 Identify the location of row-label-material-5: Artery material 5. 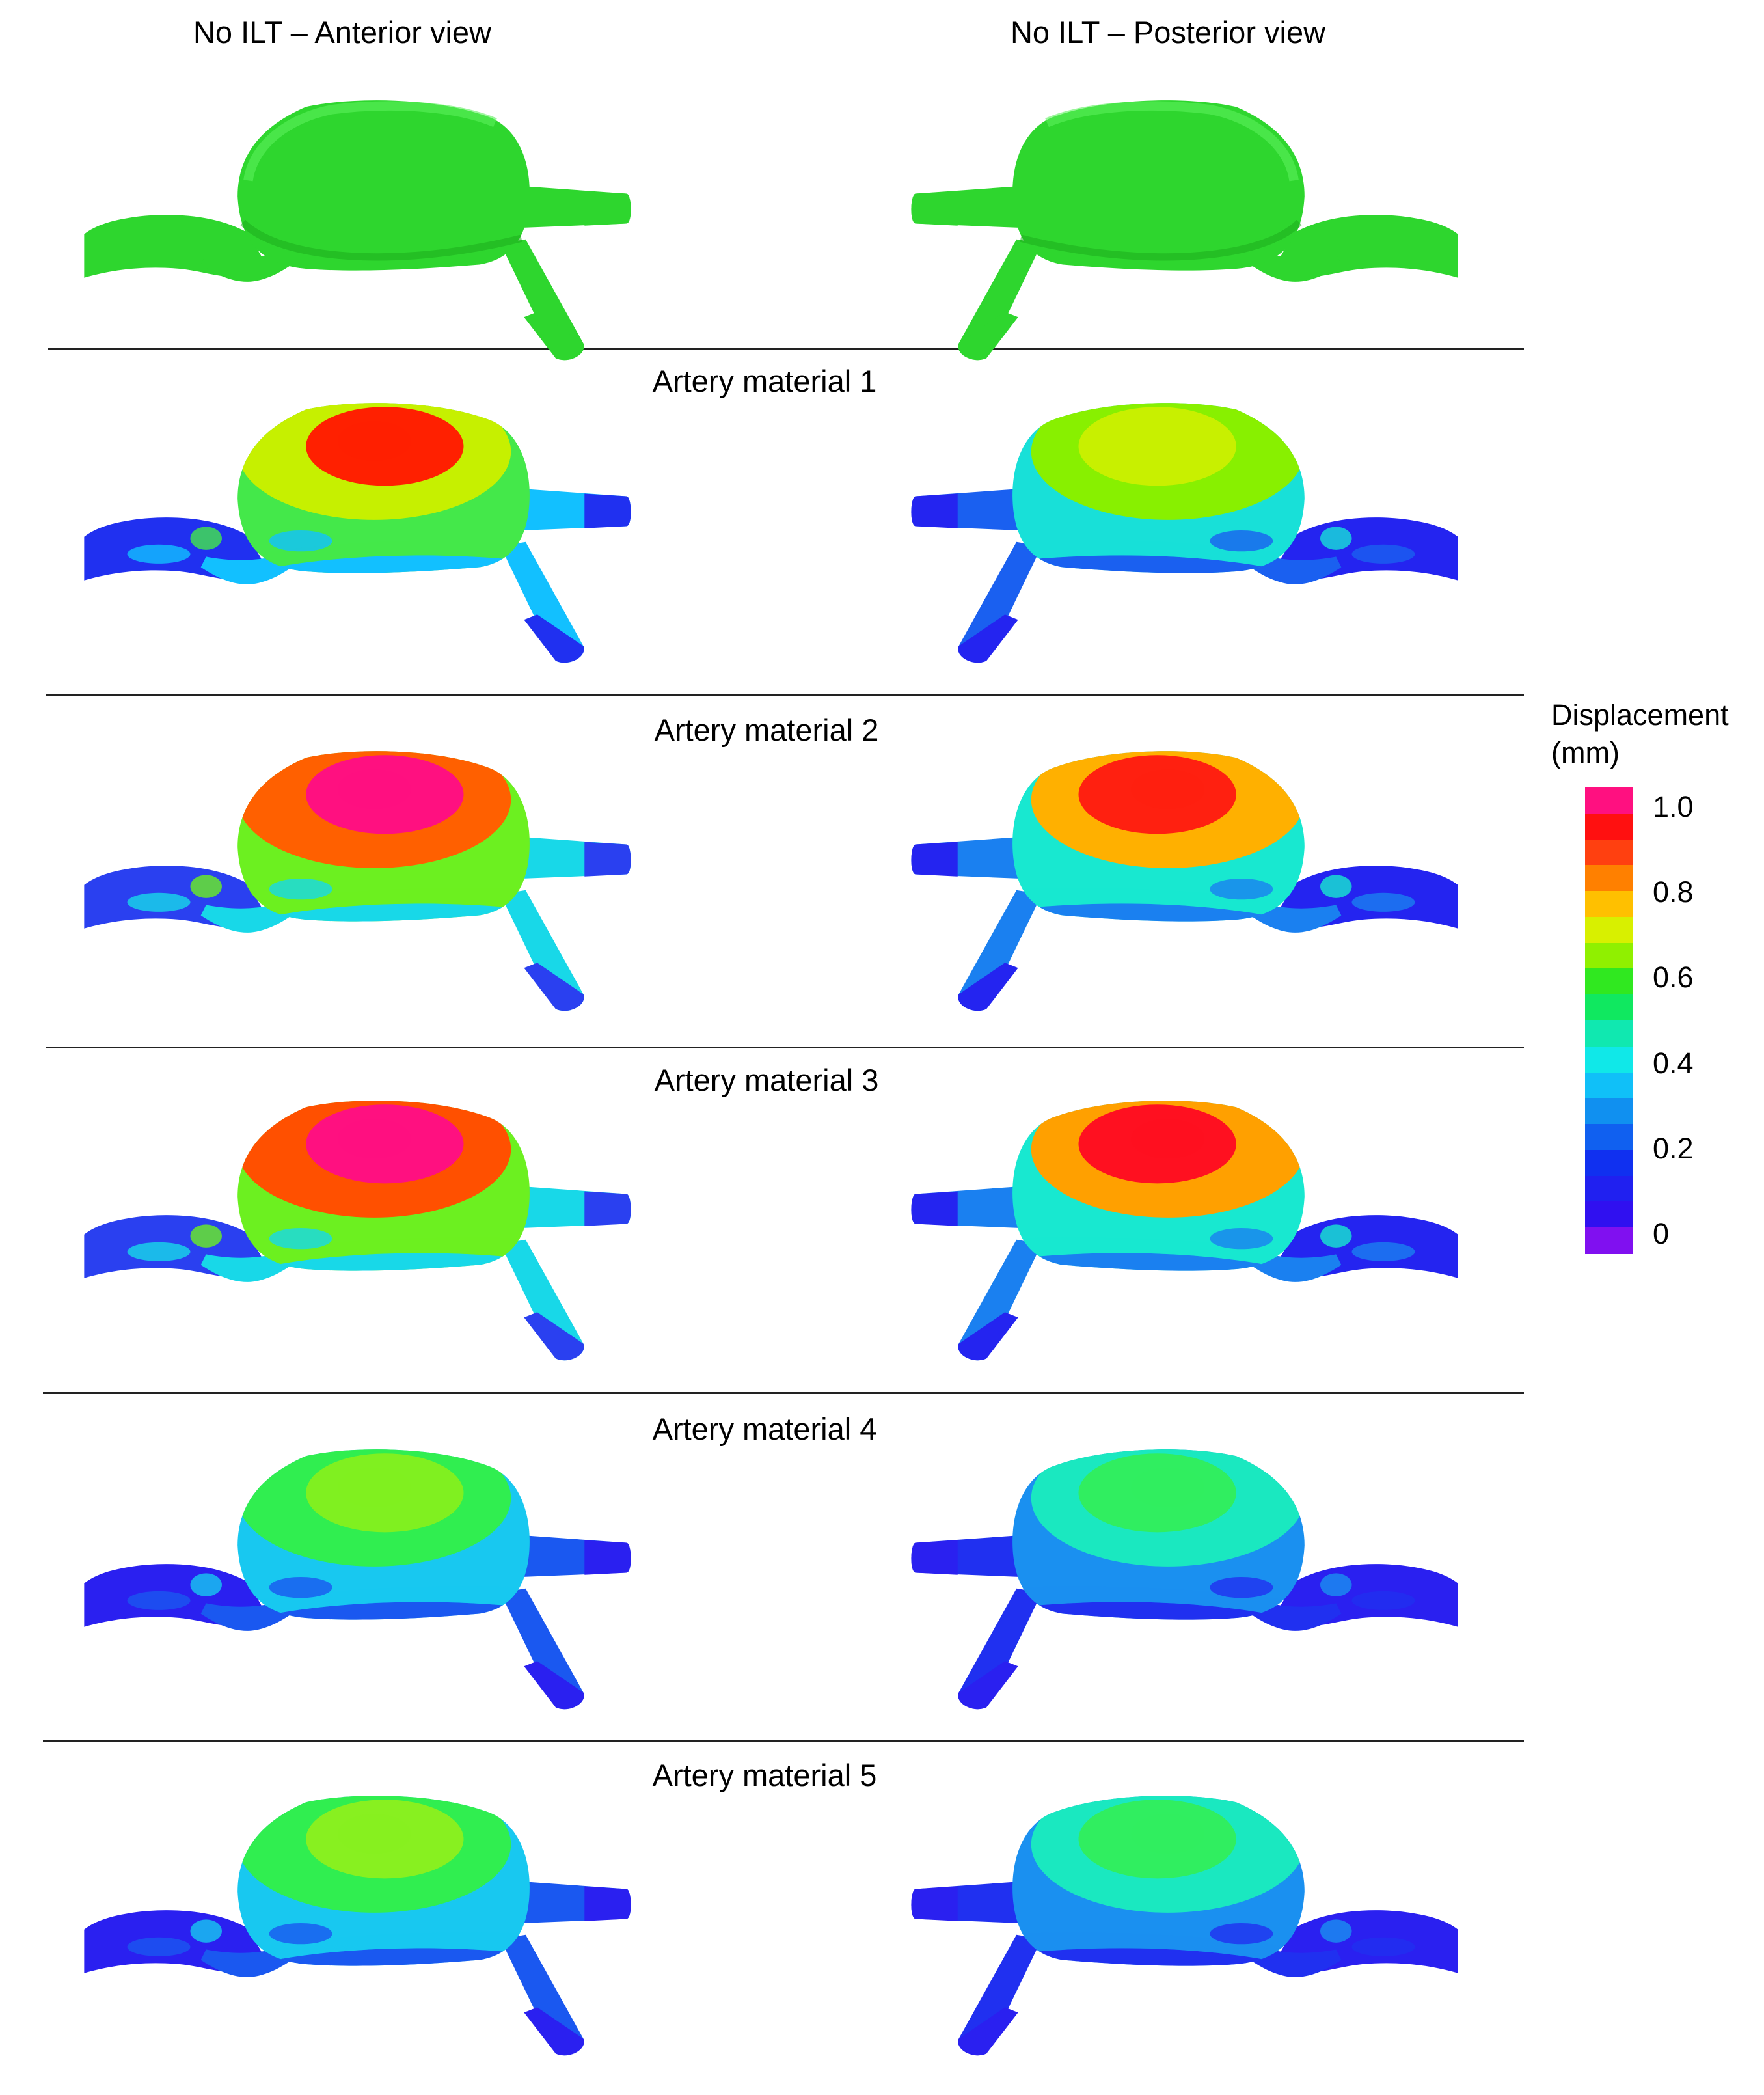
(764, 1775).